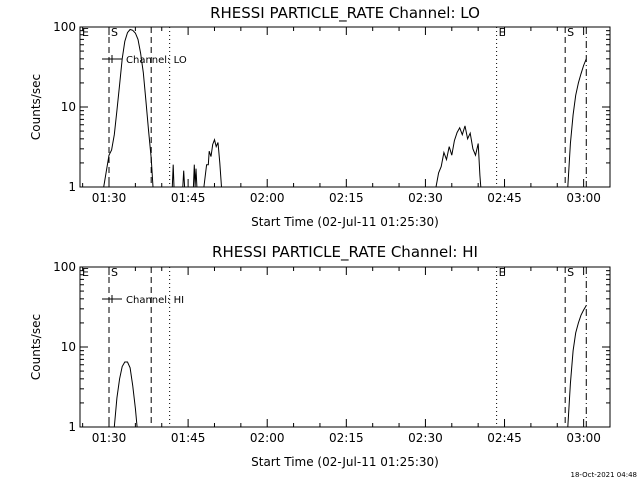  What do you see at coordinates (109, 438) in the screenshot?
I see `chart-1-x-tick-label: 01:30` at bounding box center [109, 438].